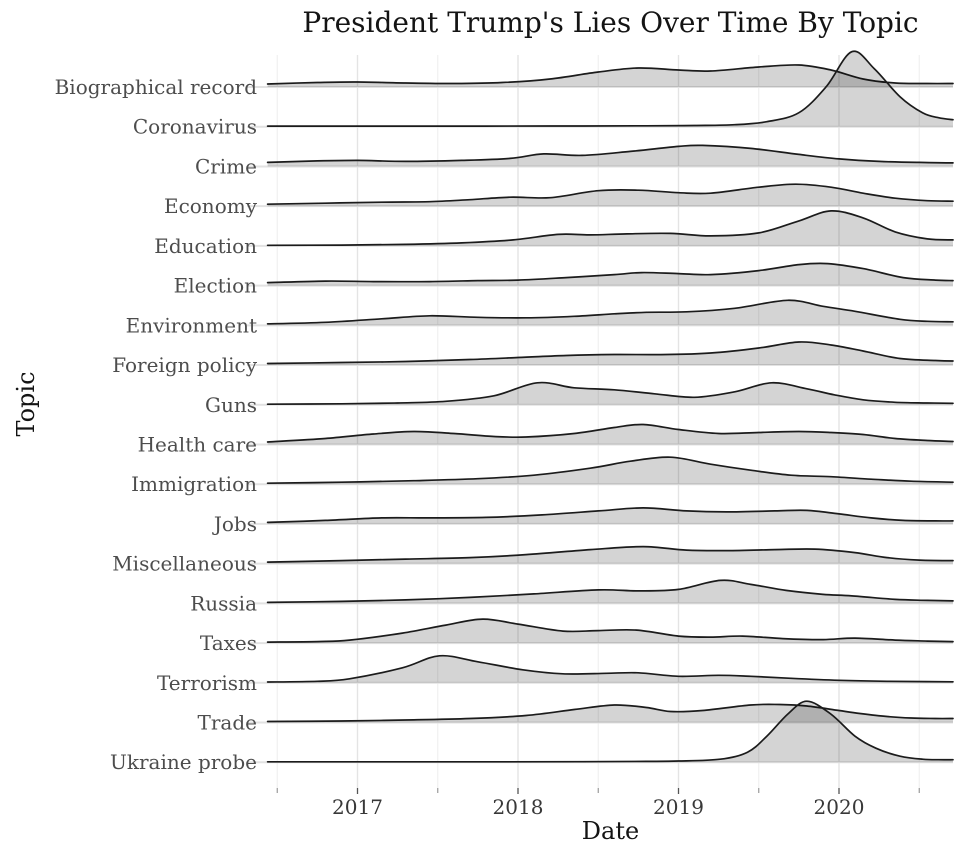  I want to click on y-tick-label: Crime, so click(226, 166).